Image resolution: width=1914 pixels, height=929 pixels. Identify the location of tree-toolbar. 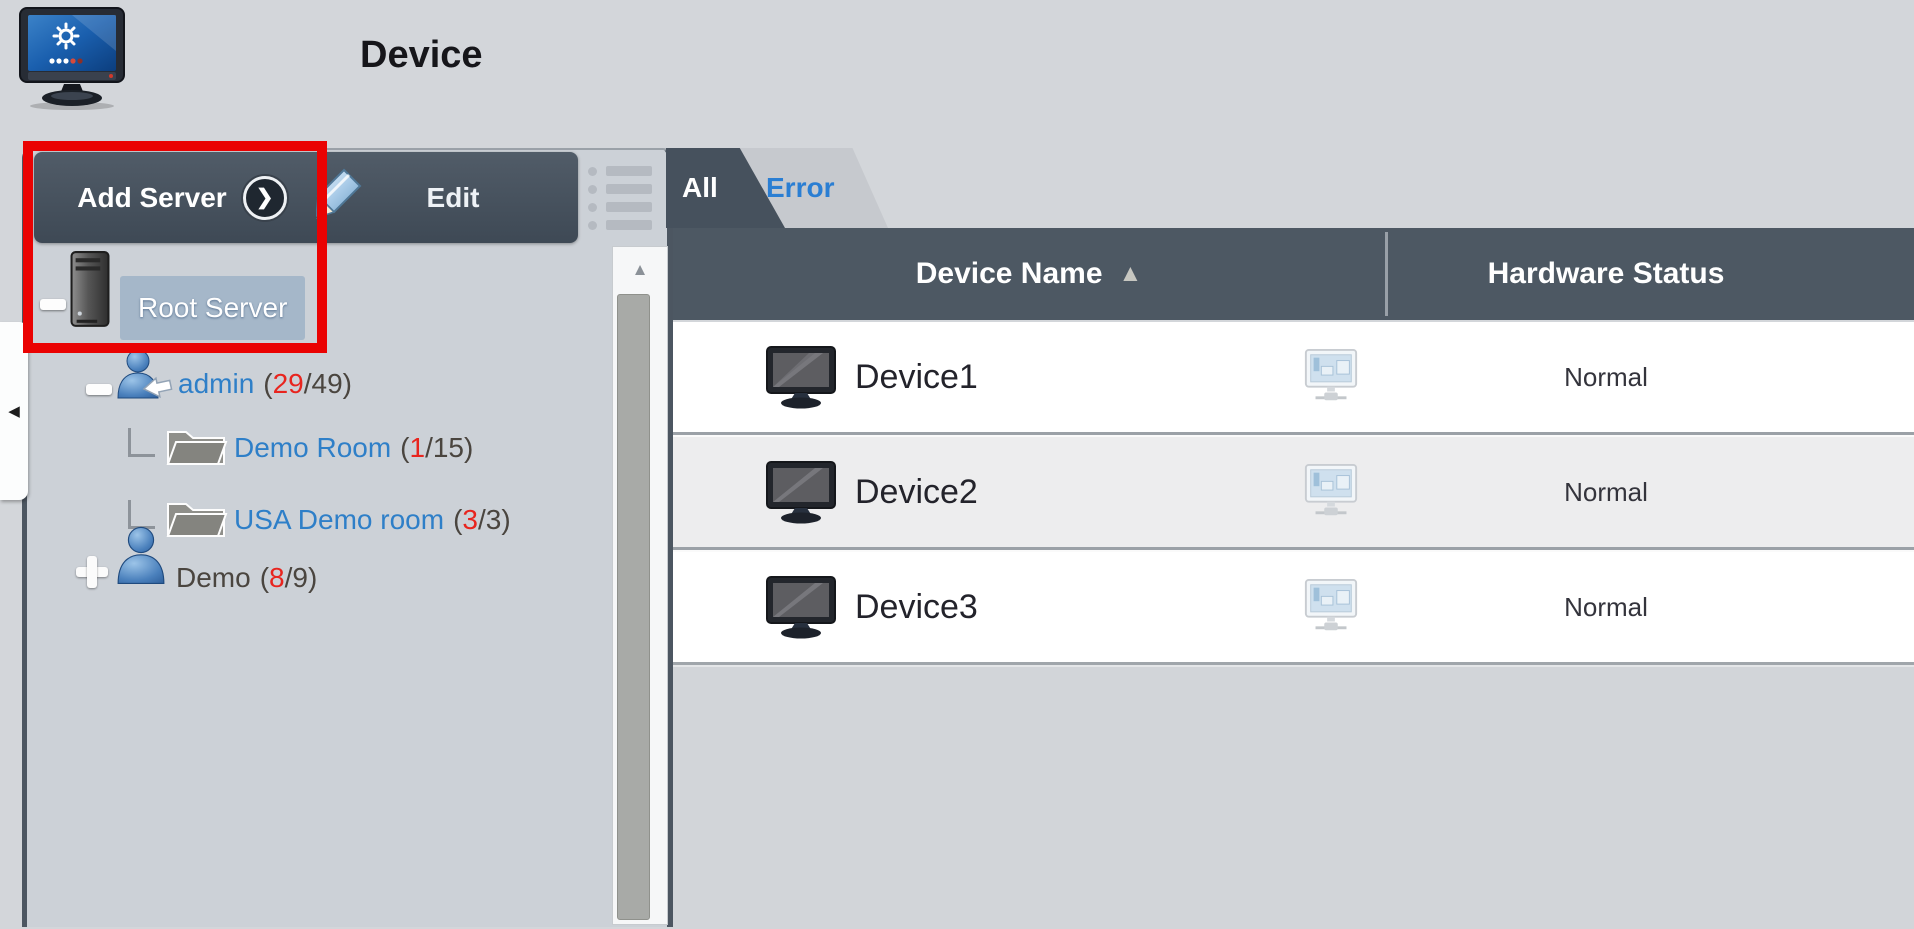
(306, 197).